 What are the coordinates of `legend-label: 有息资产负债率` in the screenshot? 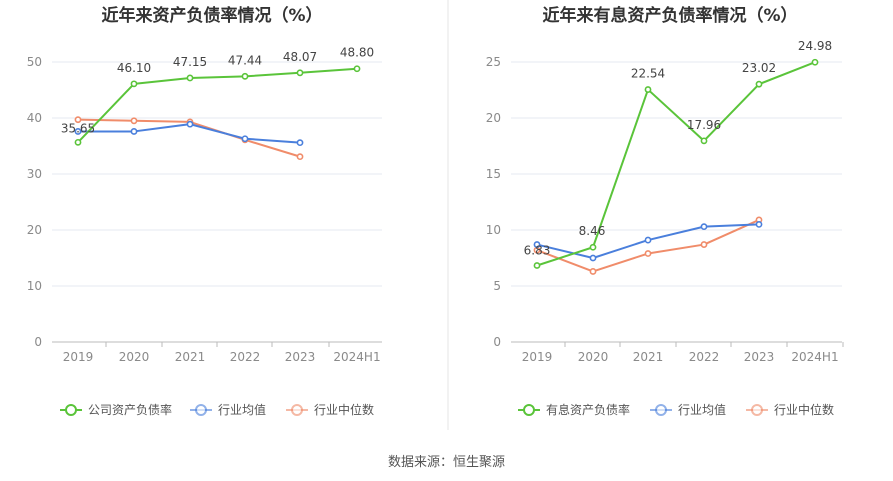 It's located at (588, 409).